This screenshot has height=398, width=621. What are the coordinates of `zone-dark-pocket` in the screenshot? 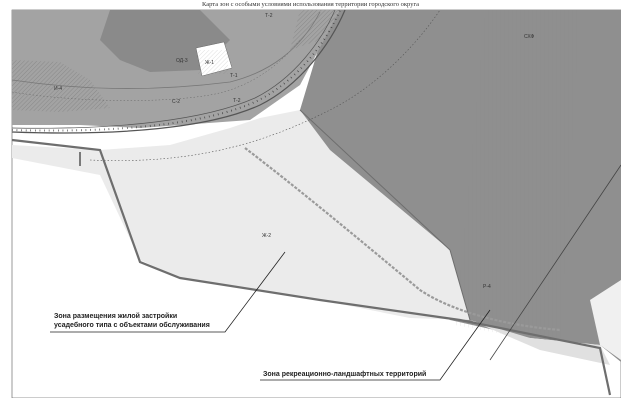 It's located at (165, 41).